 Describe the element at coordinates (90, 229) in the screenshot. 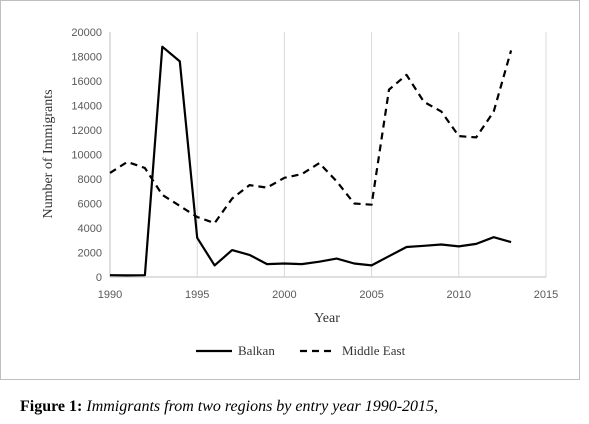

I see `y-tick-label-4000: 4000` at that location.